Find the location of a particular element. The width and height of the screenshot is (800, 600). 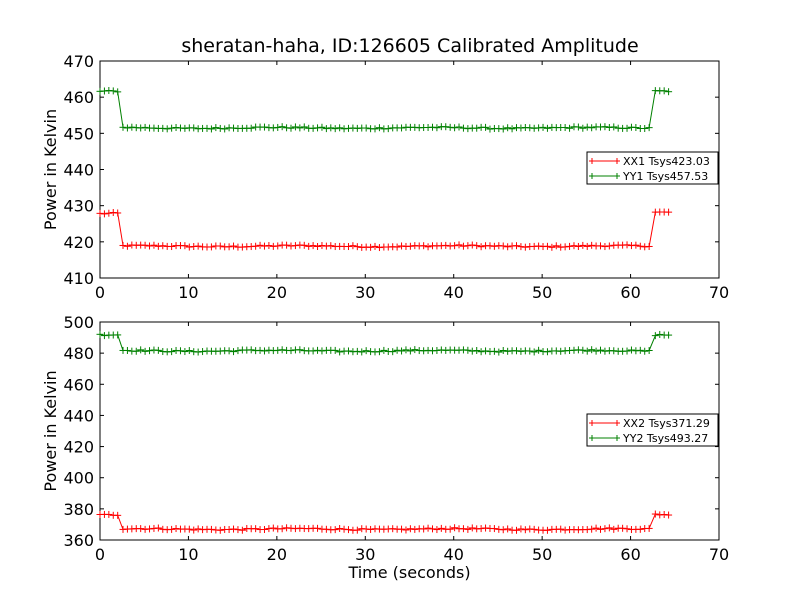

legend: XX2 Tsys371.29 YY2 Tsys493.27 is located at coordinates (652, 430).